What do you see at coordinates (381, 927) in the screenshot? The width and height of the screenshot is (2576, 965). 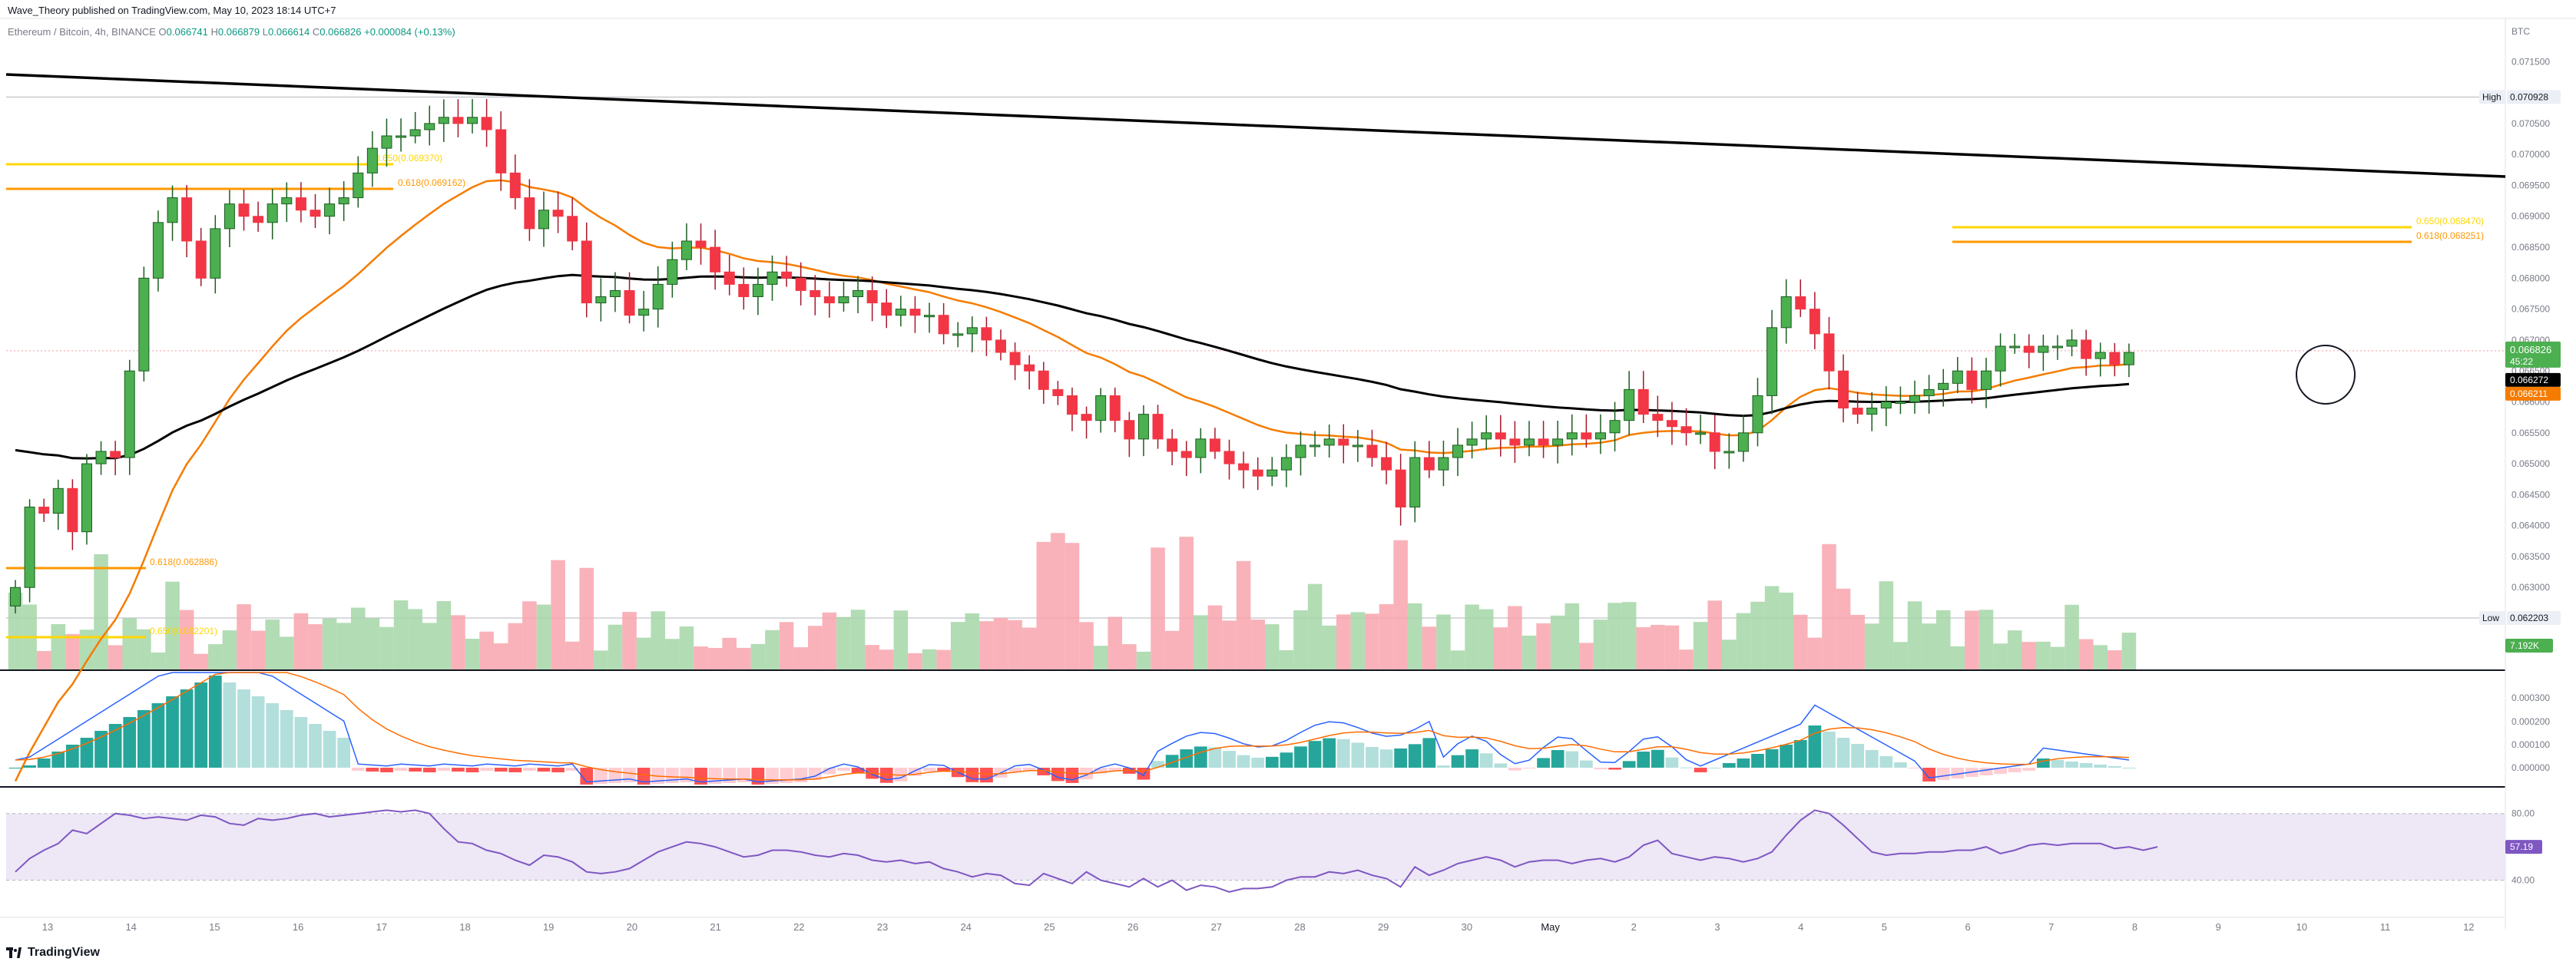 I see `time-tick-label: 17` at bounding box center [381, 927].